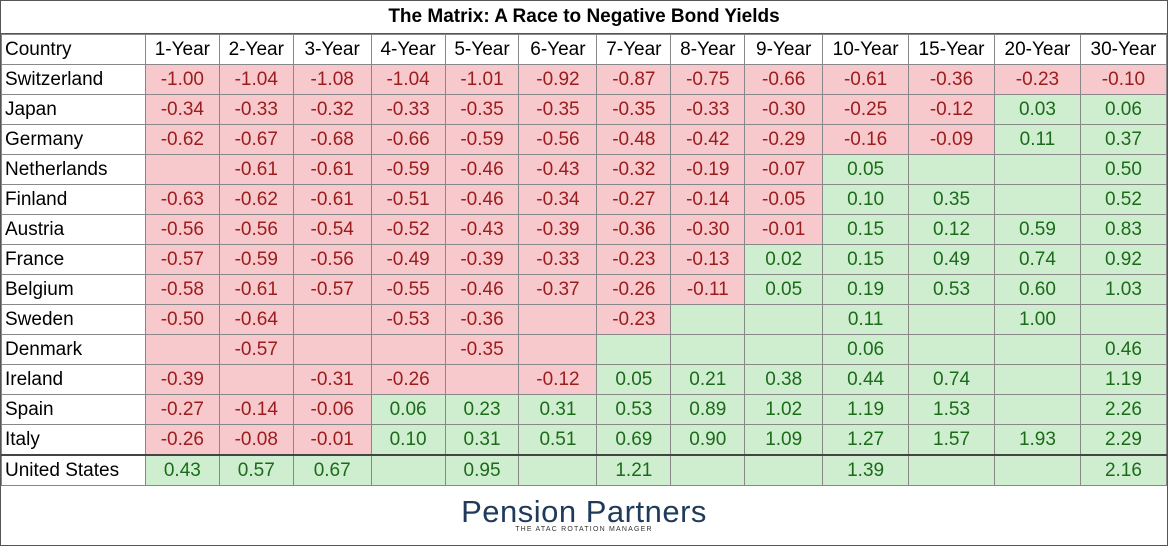 Image resolution: width=1168 pixels, height=546 pixels. What do you see at coordinates (482, 79) in the screenshot?
I see `yield-cell: -1.01` at bounding box center [482, 79].